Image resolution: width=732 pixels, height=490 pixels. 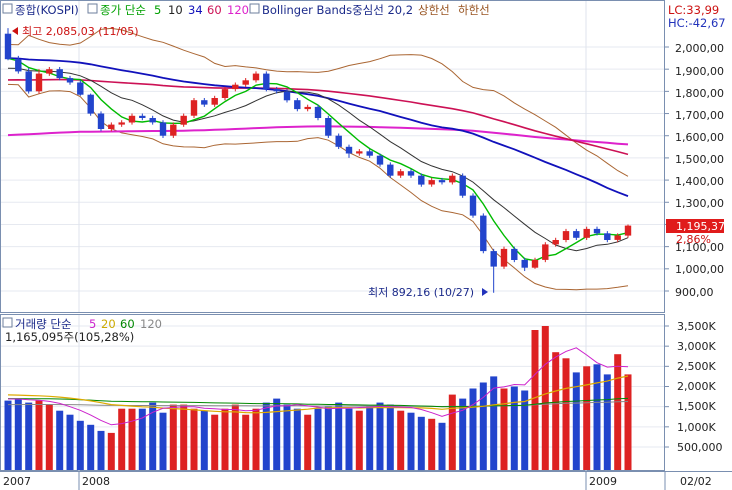 I want to click on volume-ma-period-120: 120, so click(x=151, y=324).